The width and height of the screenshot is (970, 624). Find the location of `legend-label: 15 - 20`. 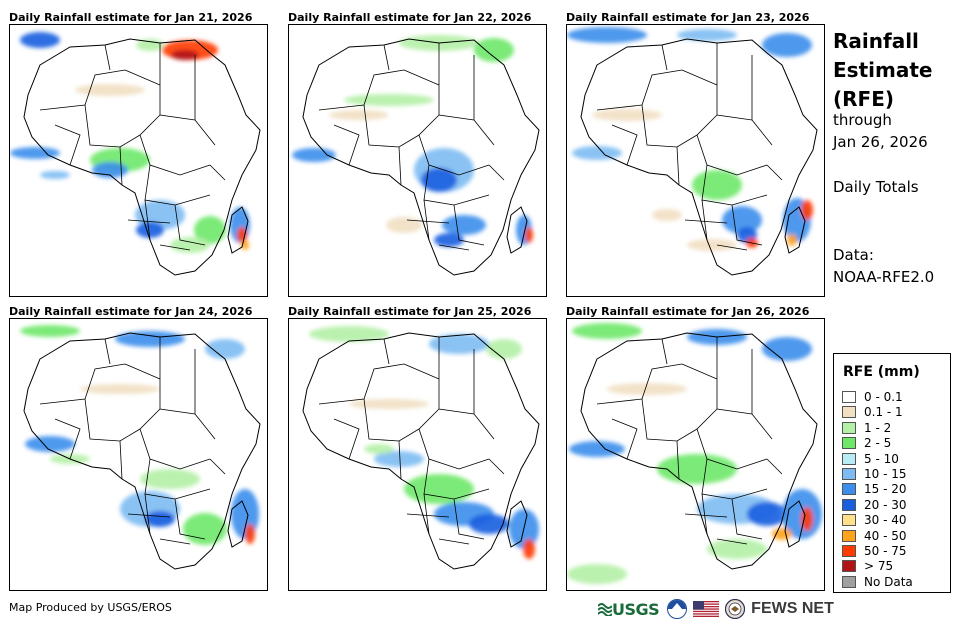

legend-label: 15 - 20 is located at coordinates (885, 489).